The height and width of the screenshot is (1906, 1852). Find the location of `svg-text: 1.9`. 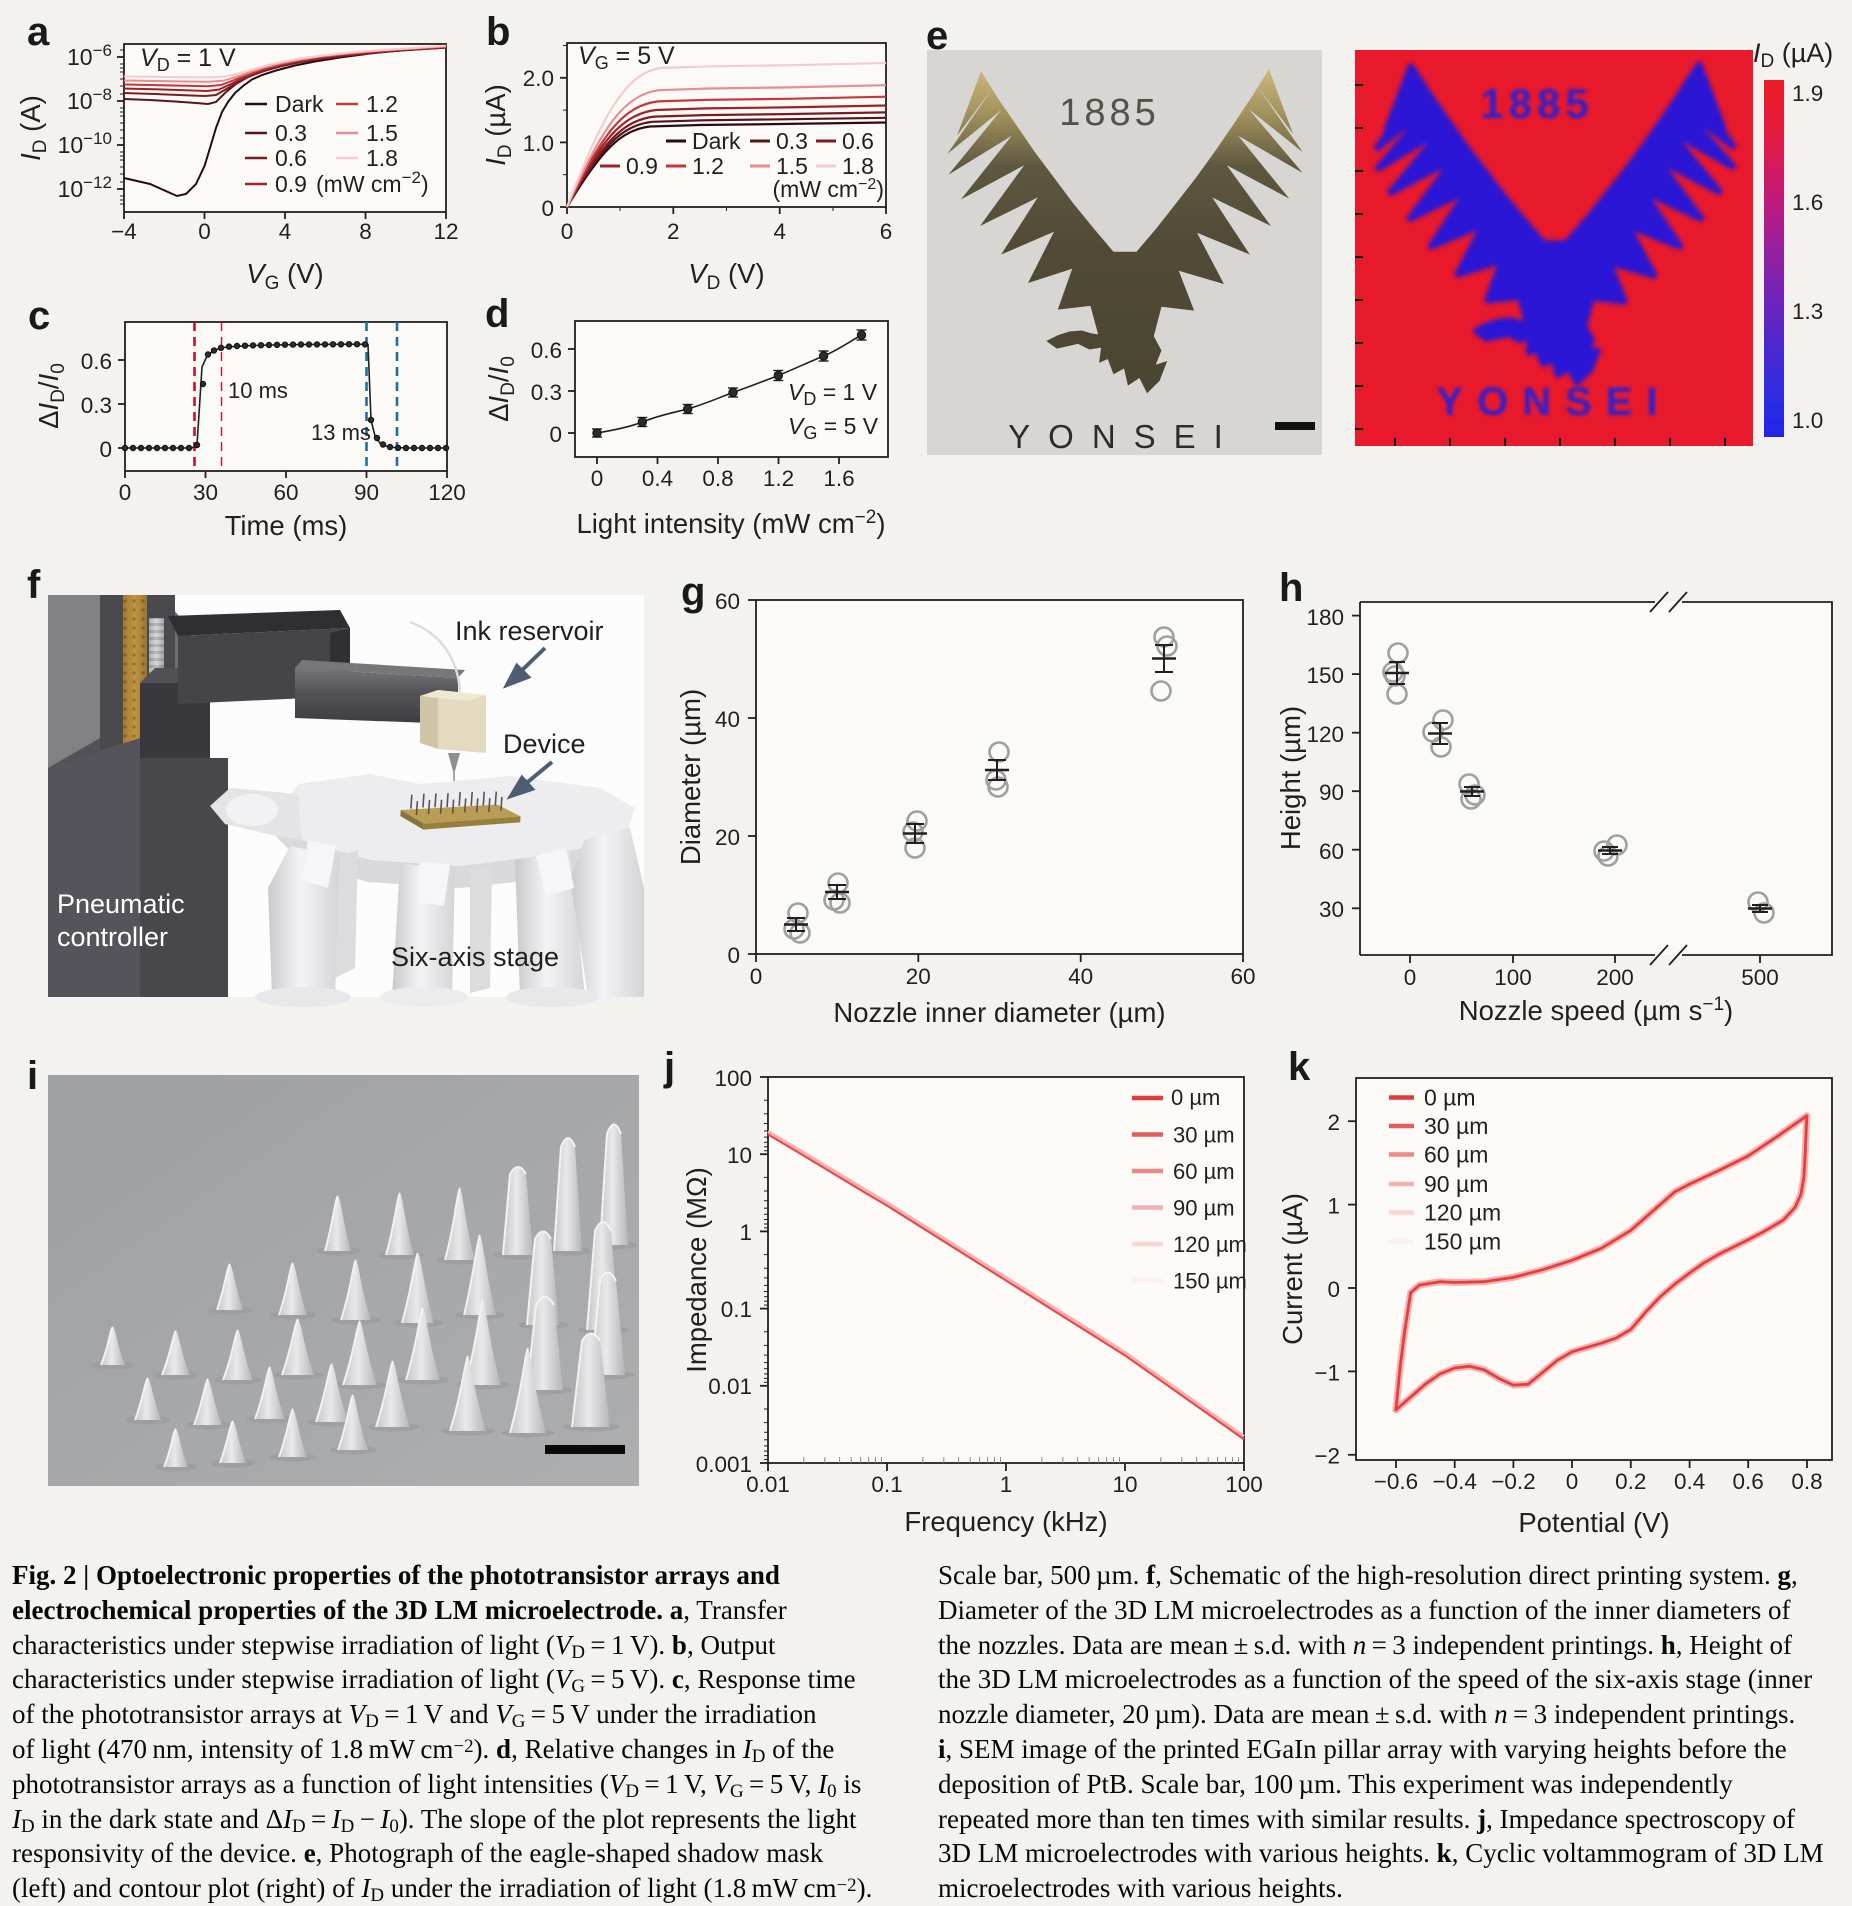

svg-text: 1.9 is located at coordinates (1807, 93).